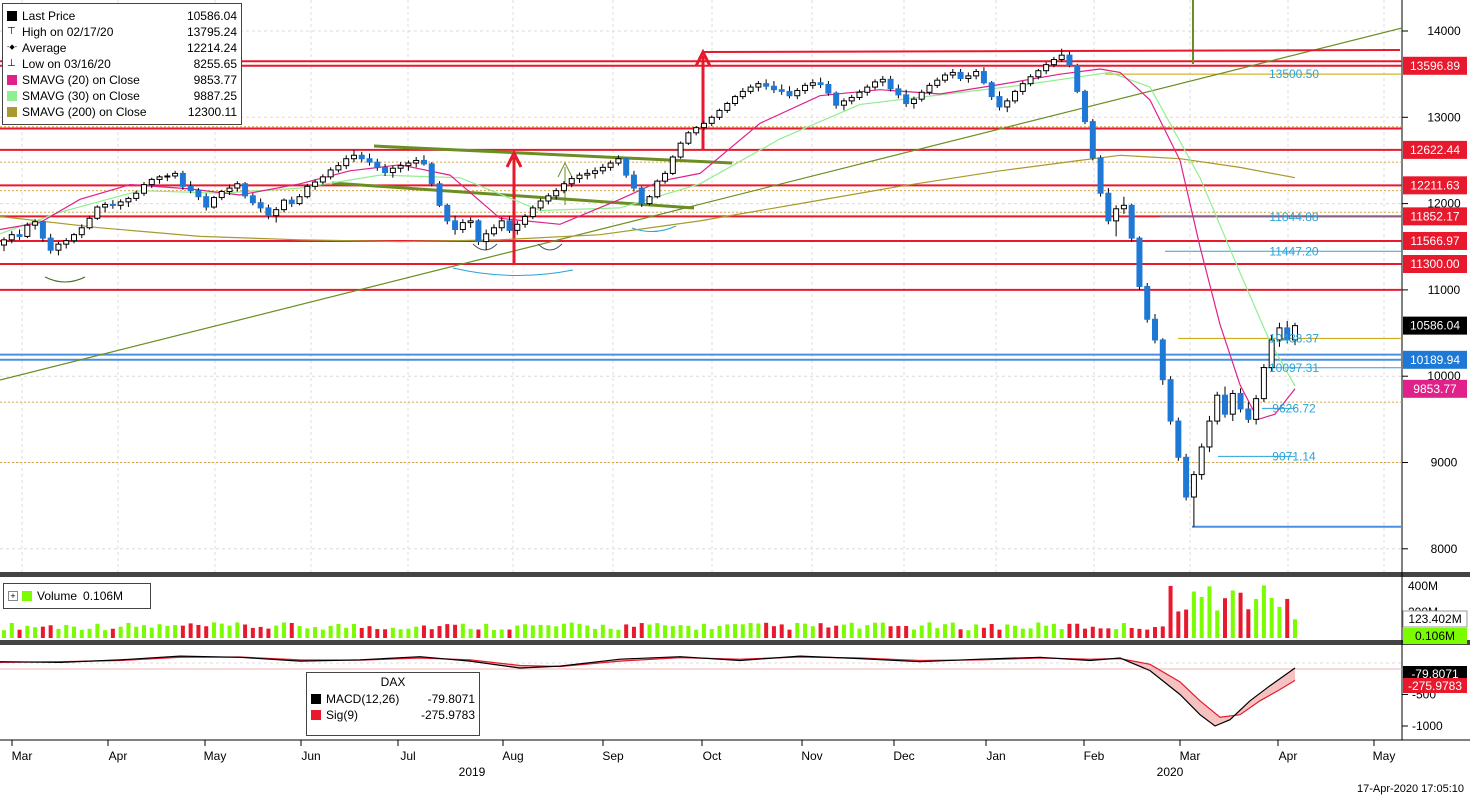  I want to click on target-line, so click(1051, 51).